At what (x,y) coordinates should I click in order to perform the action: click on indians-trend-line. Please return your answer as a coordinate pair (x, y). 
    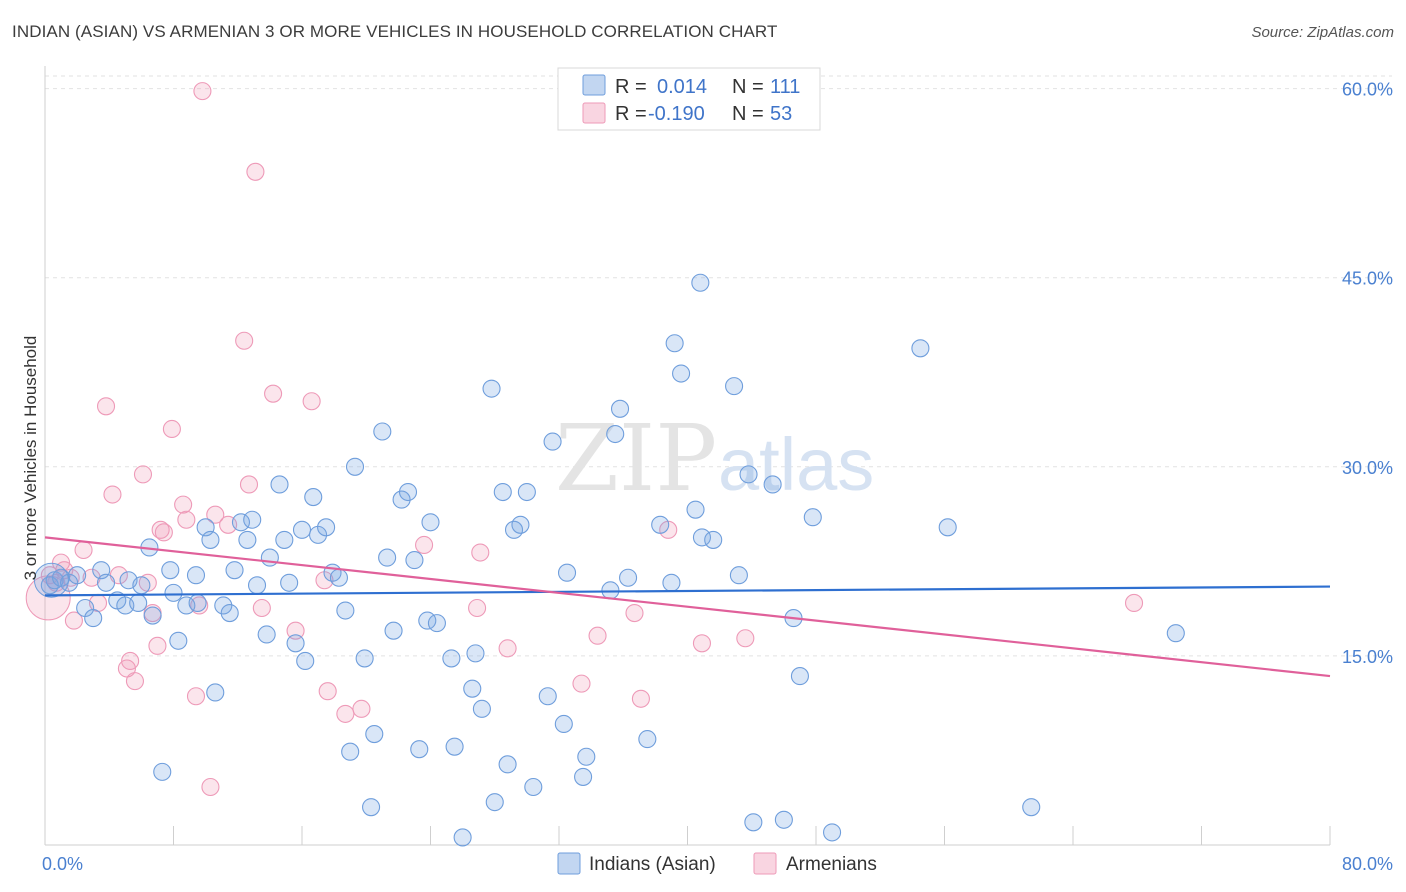
    Looking at the image, I should click on (687, 591).